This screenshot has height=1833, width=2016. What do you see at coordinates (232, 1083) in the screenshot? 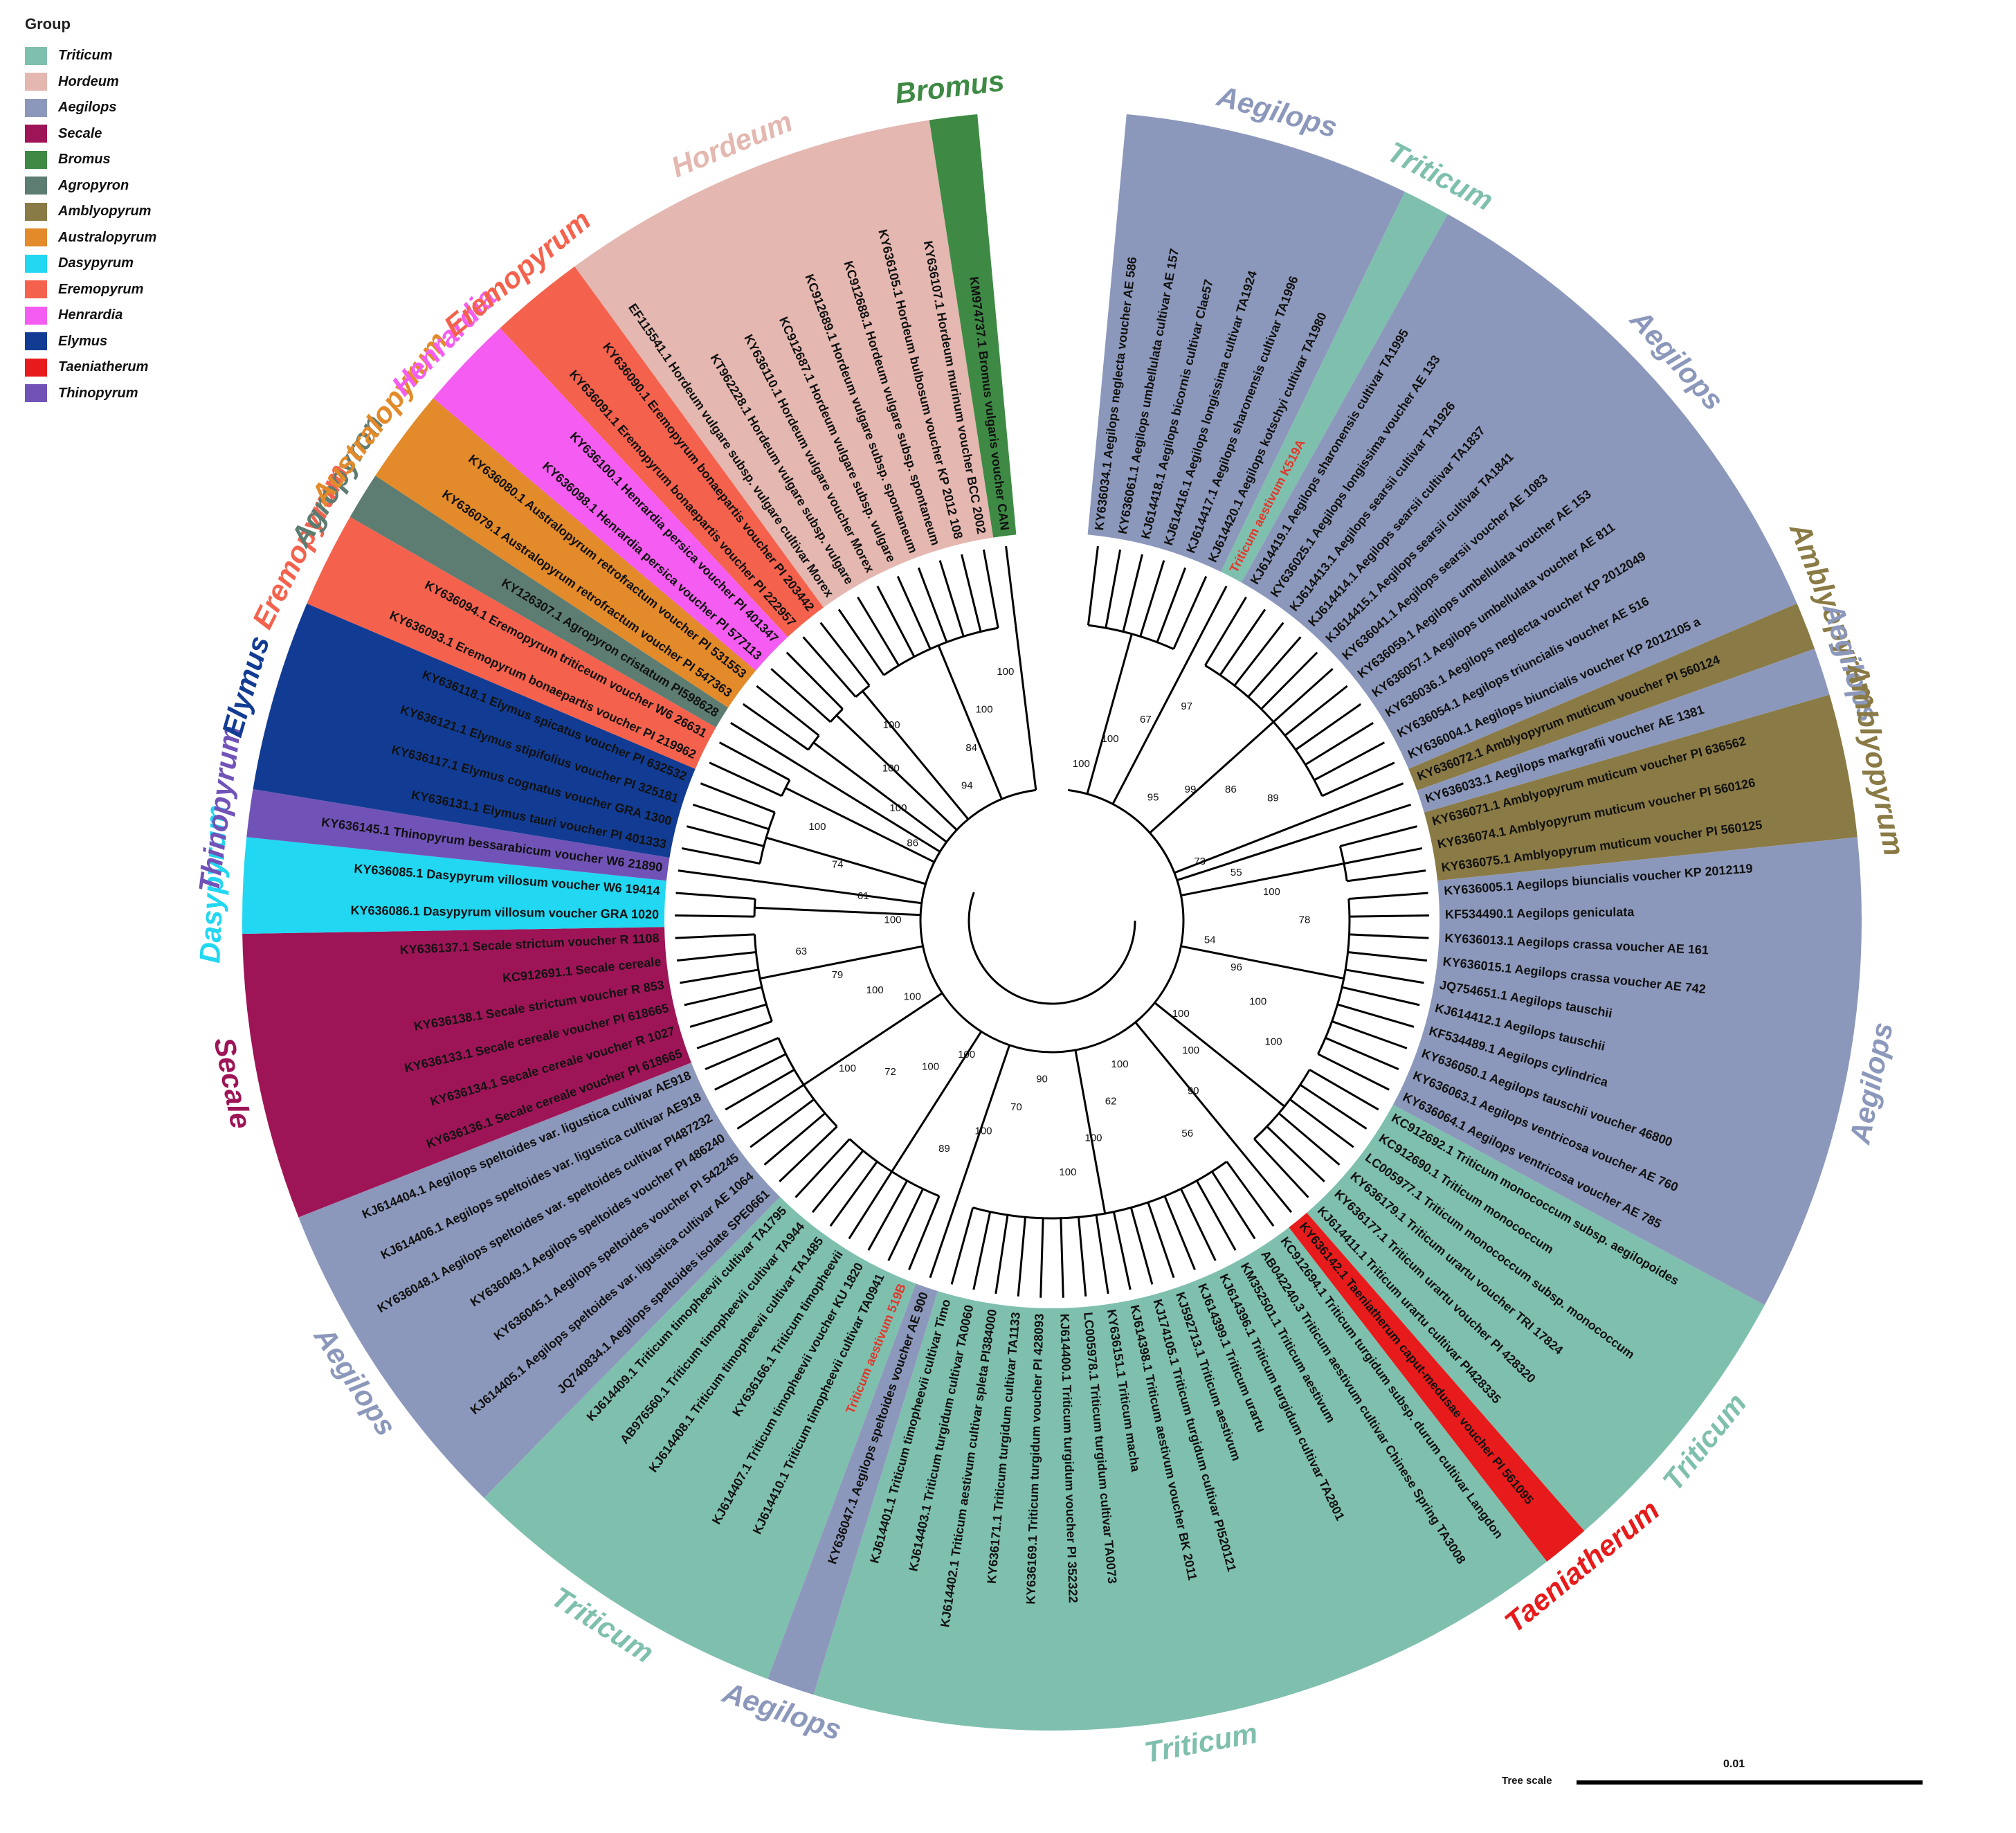
I see `clade-group-label: Secale` at bounding box center [232, 1083].